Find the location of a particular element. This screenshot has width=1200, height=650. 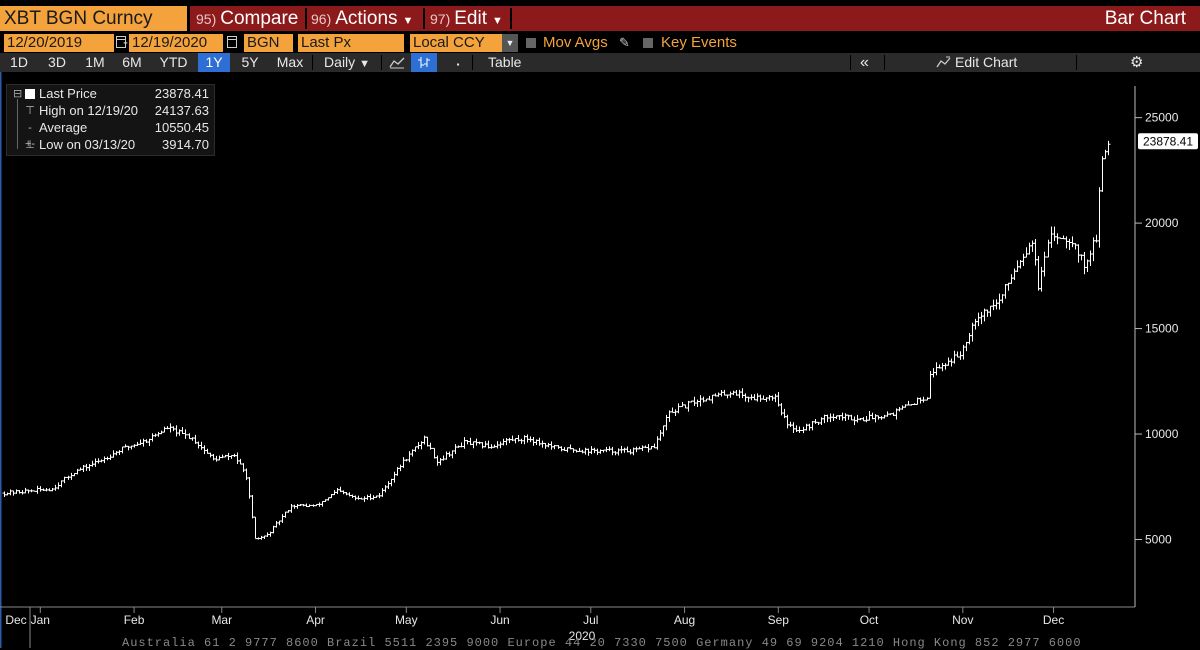

frequency-label: Daily is located at coordinates (340, 62).